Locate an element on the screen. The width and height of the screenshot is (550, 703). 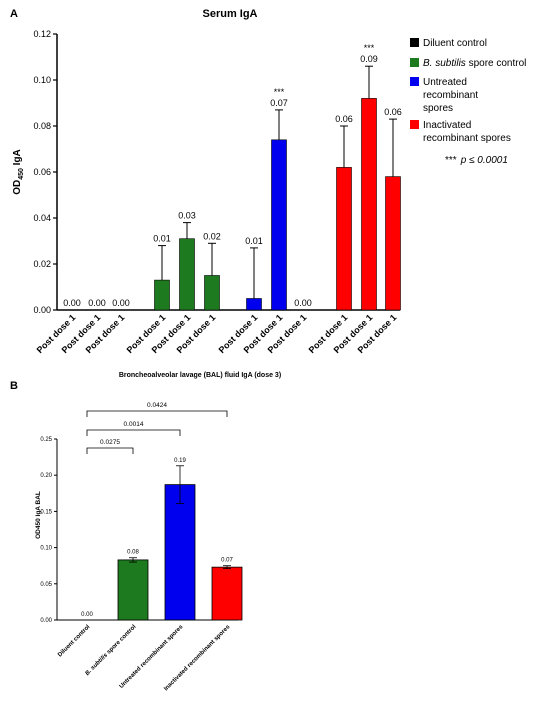
significance-text: p ≤ 0.0001 is located at coordinates (484, 160).